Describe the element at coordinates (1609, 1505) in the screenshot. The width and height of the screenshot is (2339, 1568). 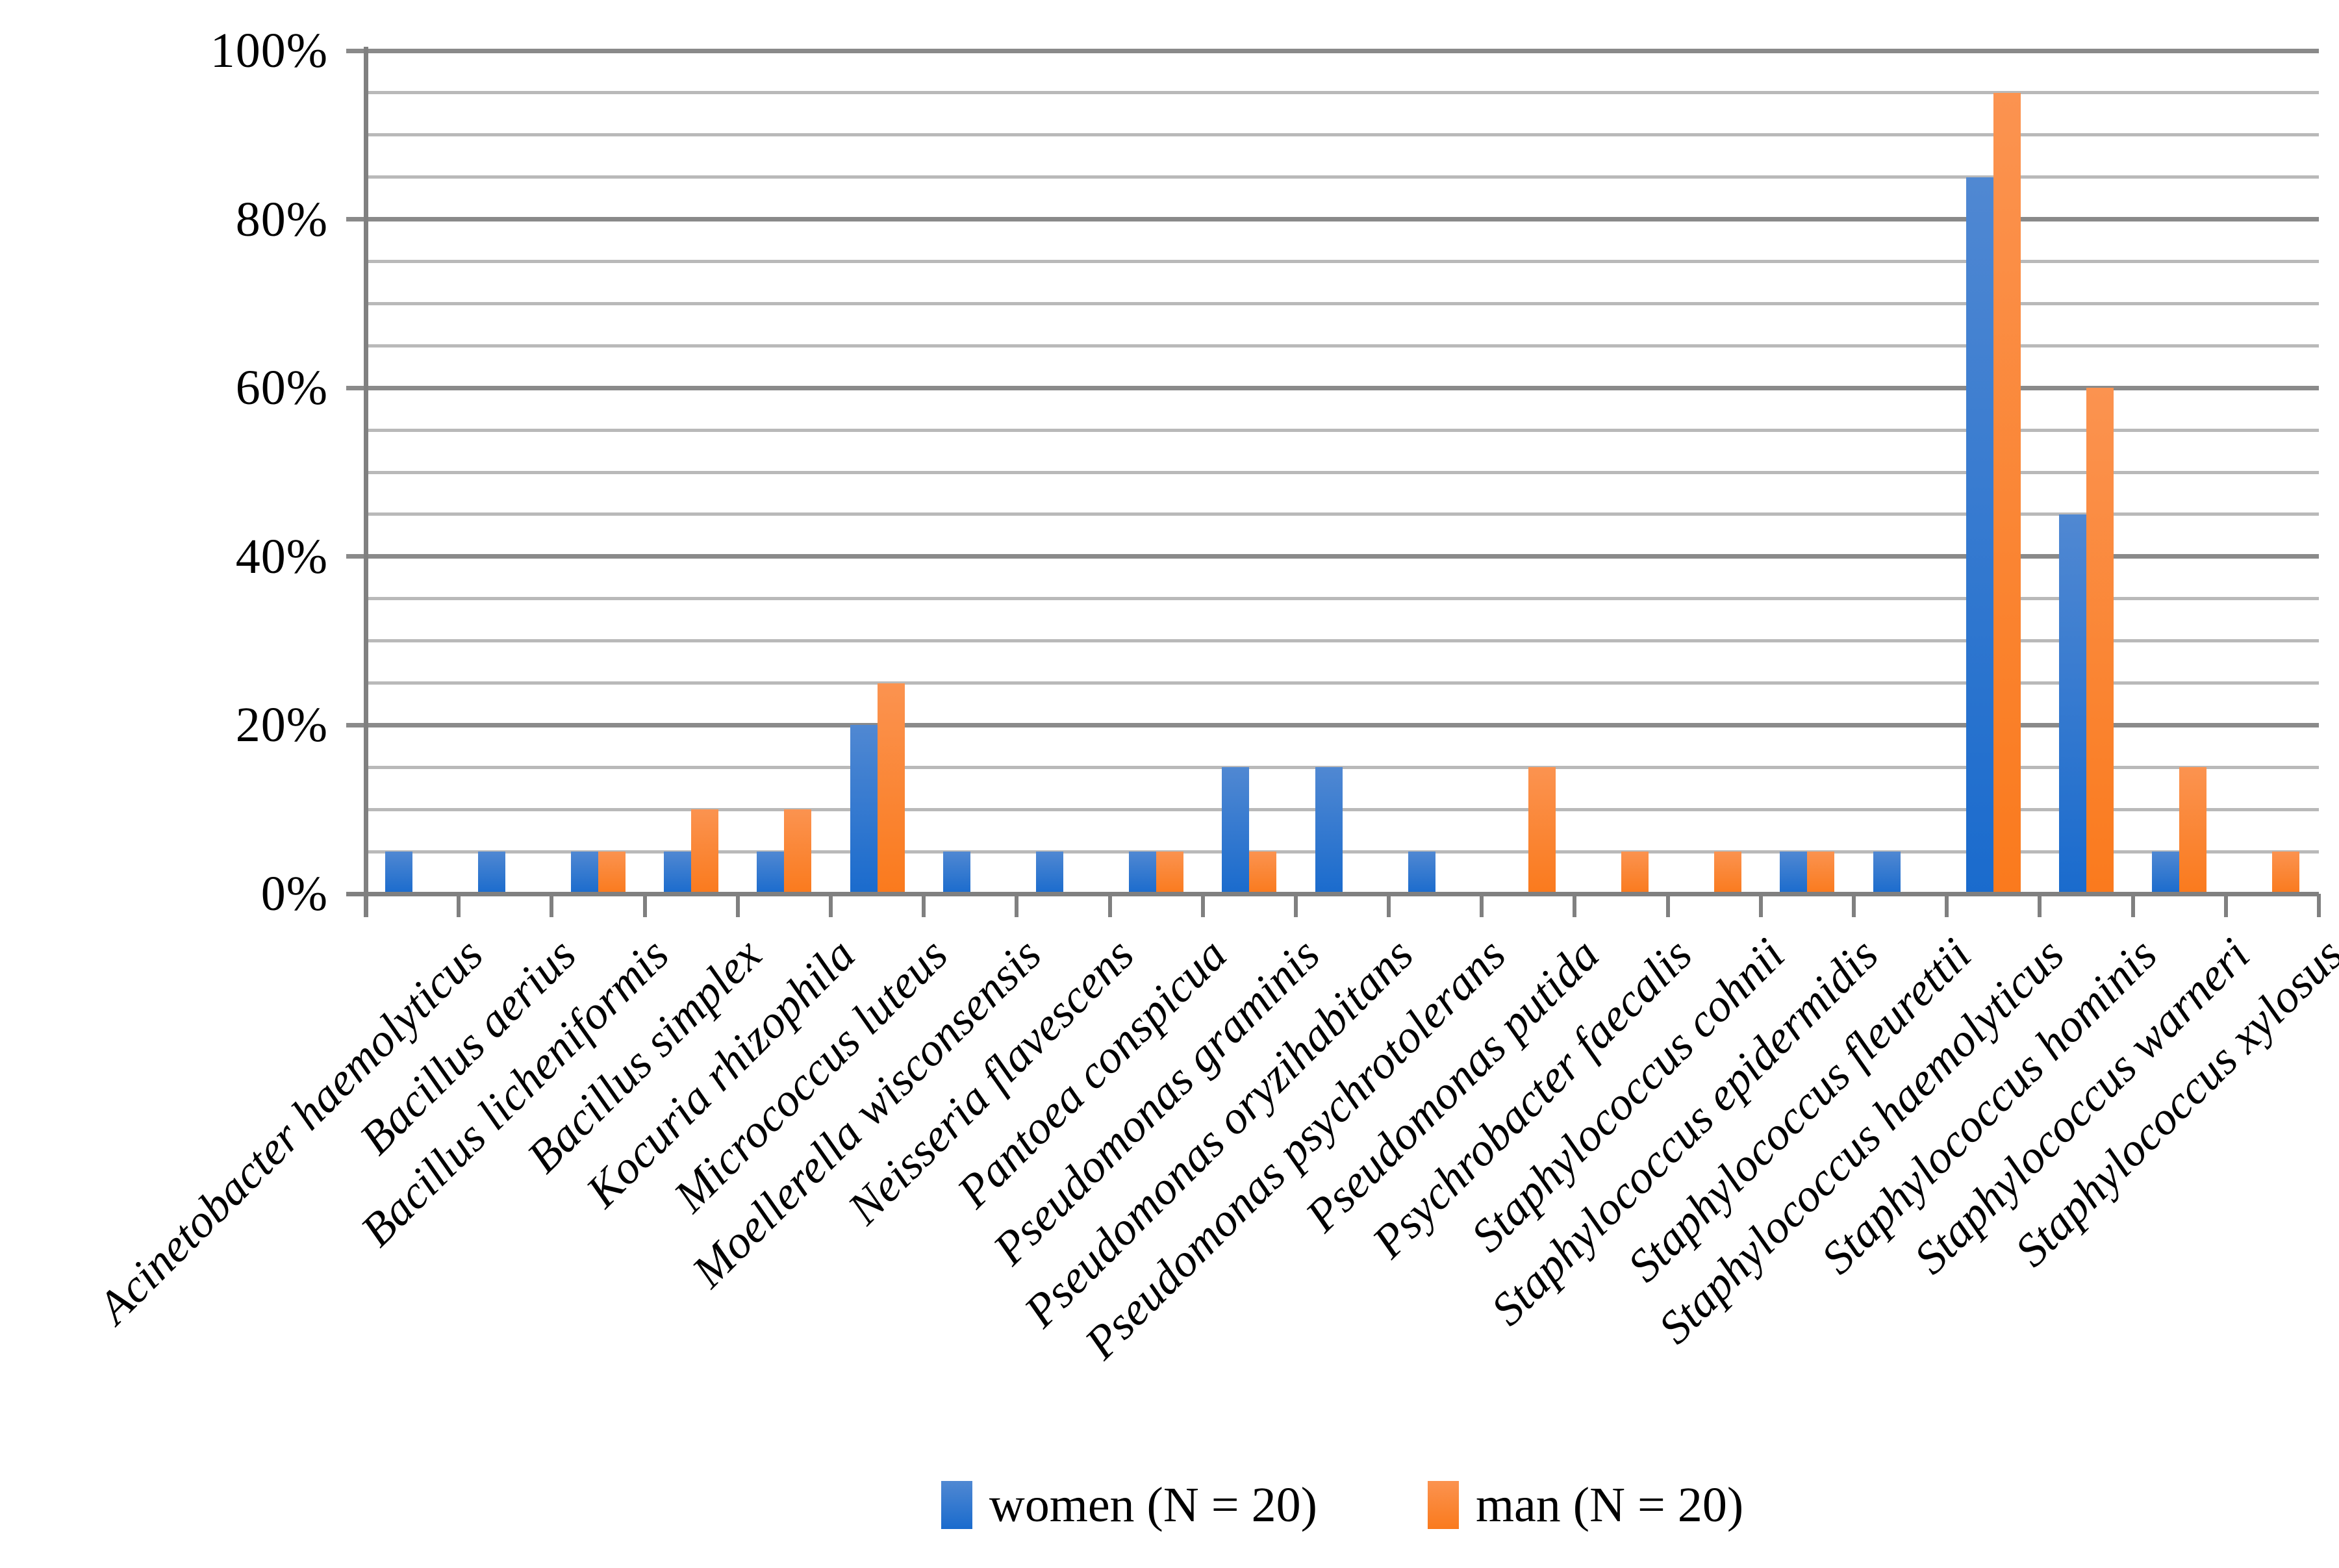
I see `legend-label-man: man (N = 20)` at that location.